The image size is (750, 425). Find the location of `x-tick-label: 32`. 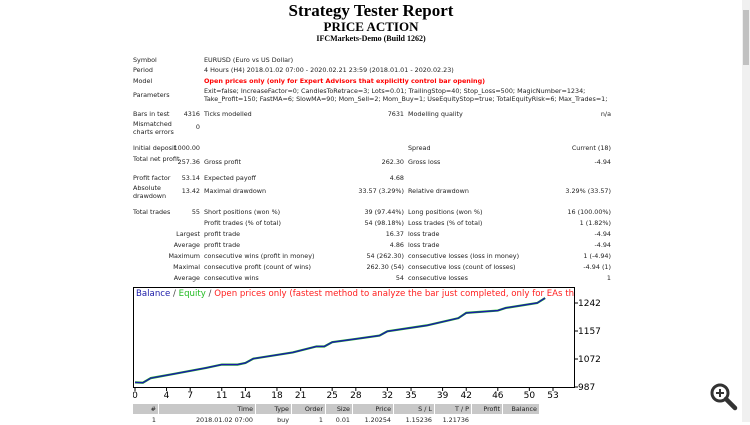

x-tick-label: 32 is located at coordinates (387, 394).